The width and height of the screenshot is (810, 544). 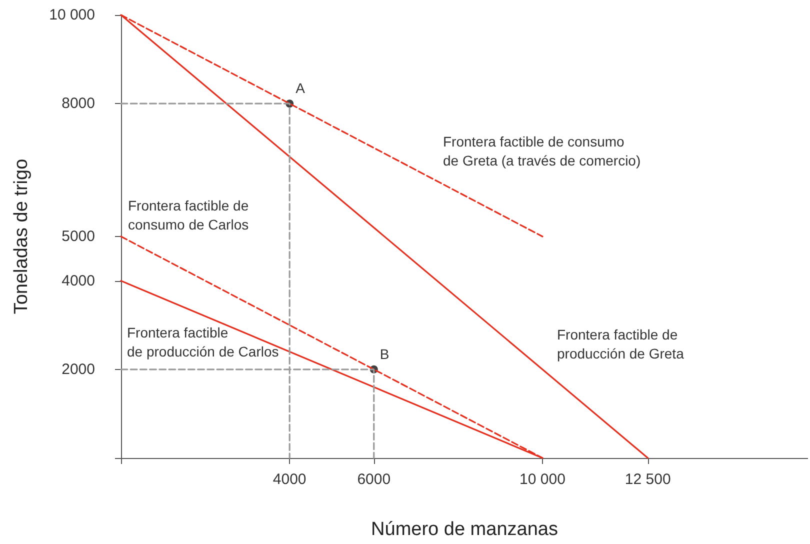 What do you see at coordinates (620, 344) in the screenshot?
I see `annotation: Frontera factible de producción de Greta` at bounding box center [620, 344].